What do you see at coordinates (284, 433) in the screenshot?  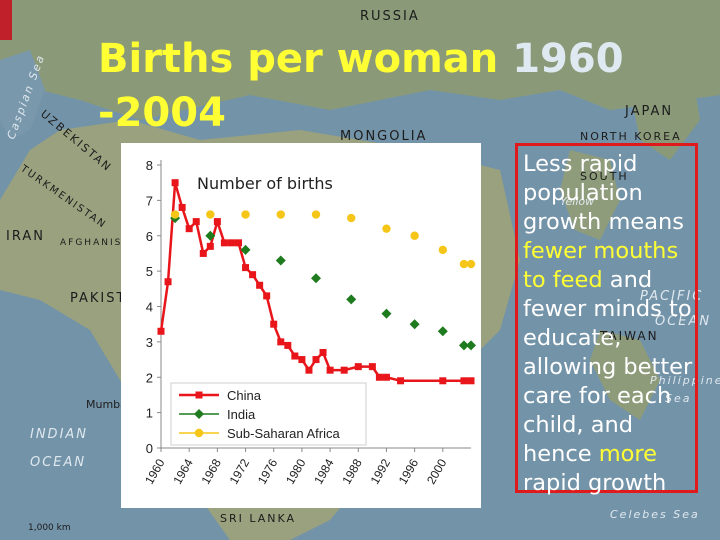 I see `legend-label-sub-saharan-africa: Sub-Saharan Africa` at bounding box center [284, 433].